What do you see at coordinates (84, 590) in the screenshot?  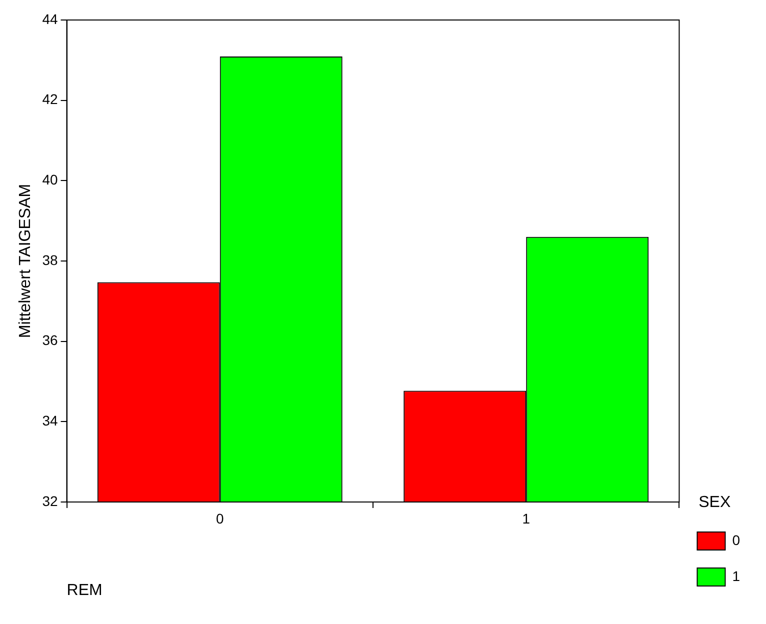 I see `x-axis-title: REM` at bounding box center [84, 590].